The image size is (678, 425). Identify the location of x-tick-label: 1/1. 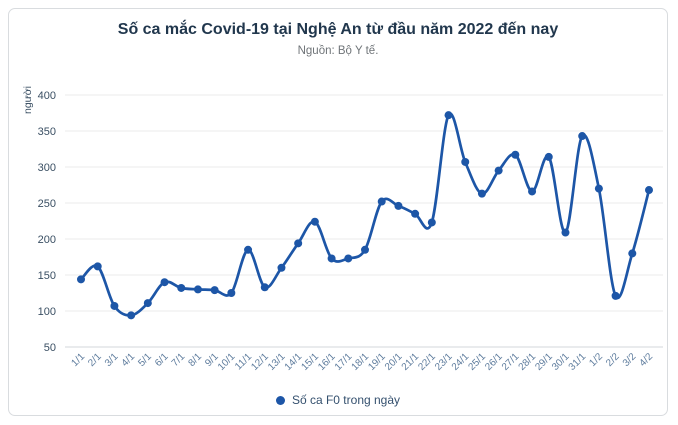
(79, 360).